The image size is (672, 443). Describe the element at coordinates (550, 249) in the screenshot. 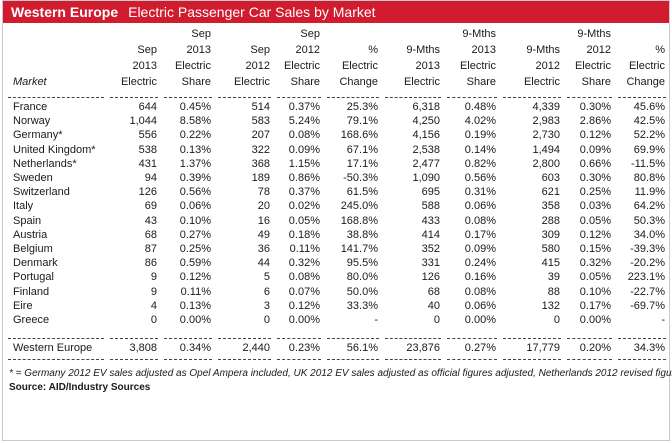

I see `table-cell: 580` at that location.